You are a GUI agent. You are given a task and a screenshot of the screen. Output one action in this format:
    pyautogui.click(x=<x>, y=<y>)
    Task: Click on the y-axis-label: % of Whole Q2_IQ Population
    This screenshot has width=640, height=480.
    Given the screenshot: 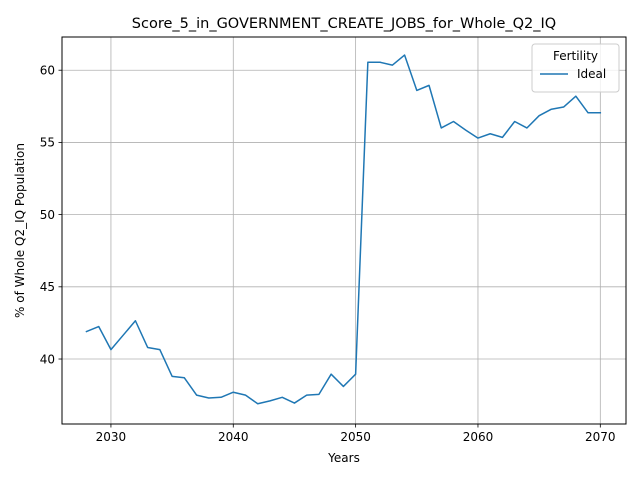 What is the action you would take?
    pyautogui.click(x=20, y=230)
    